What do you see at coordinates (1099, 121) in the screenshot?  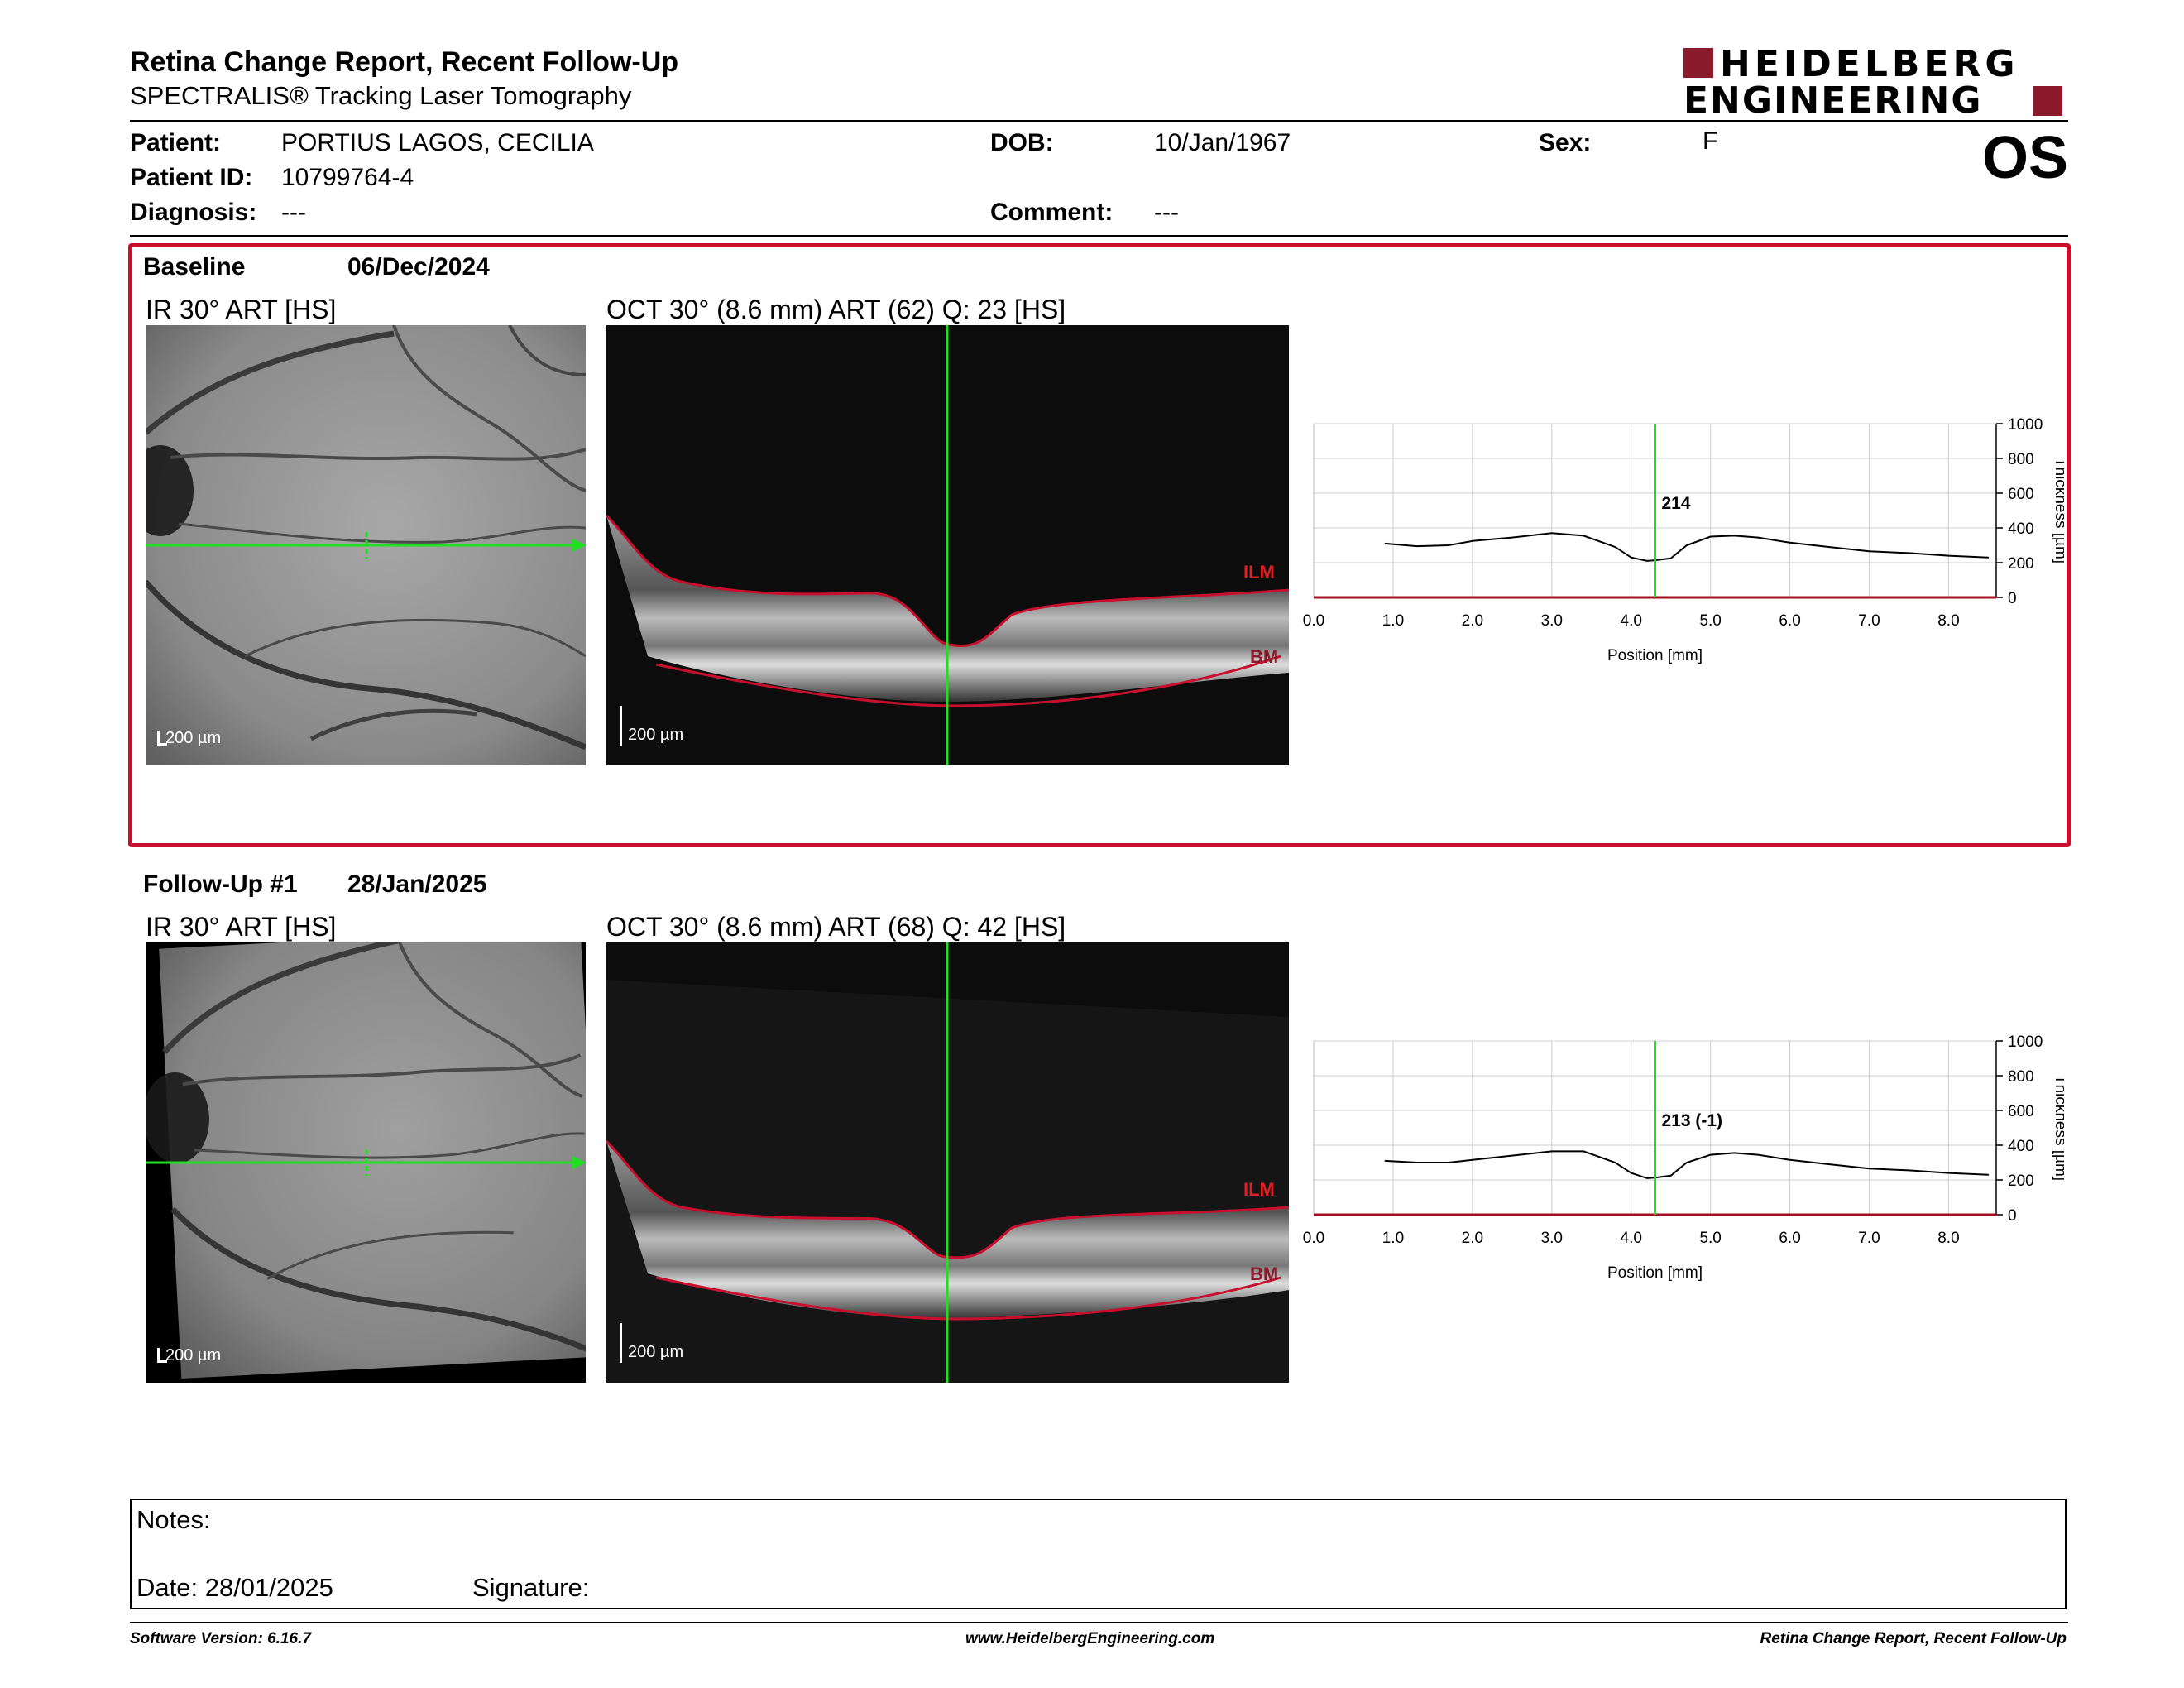 I see `header-divider` at bounding box center [1099, 121].